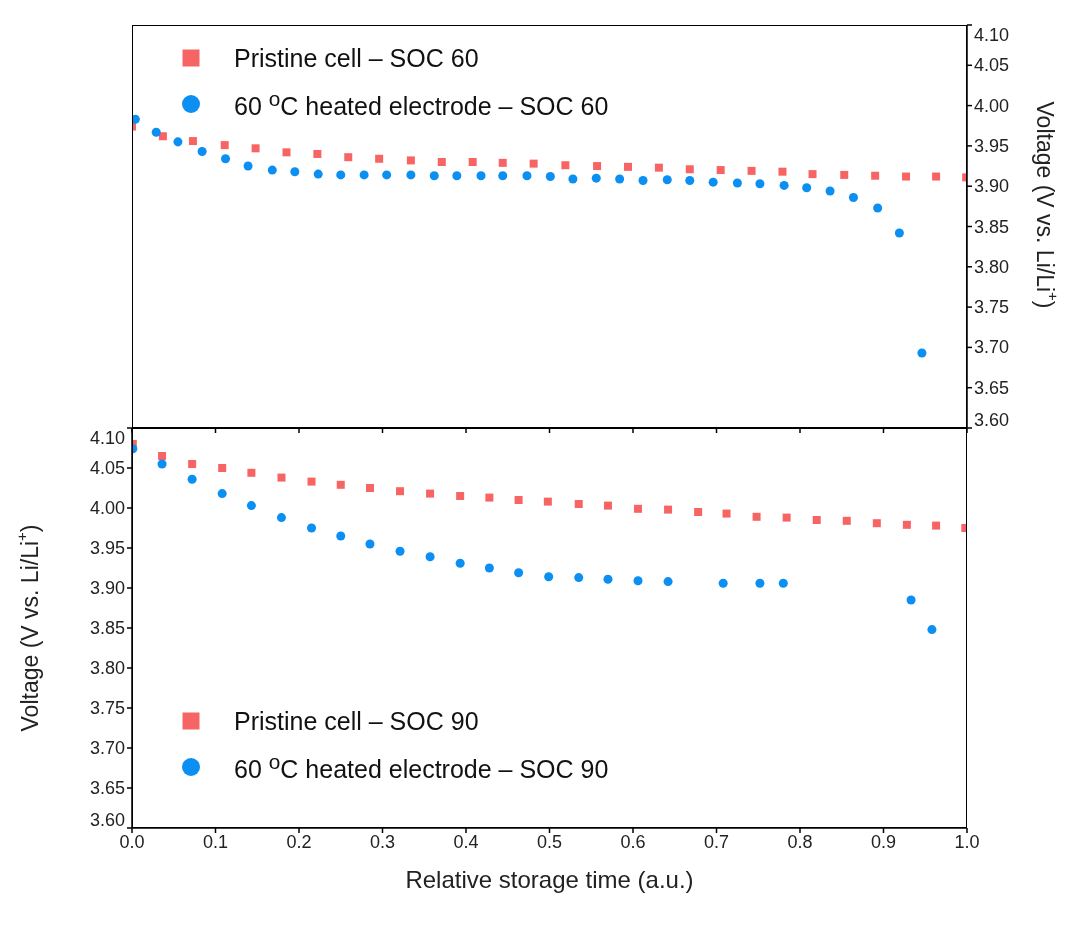 This screenshot has width=1075, height=925. What do you see at coordinates (992, 145) in the screenshot?
I see `y2-tick-label: 3.95` at bounding box center [992, 145].